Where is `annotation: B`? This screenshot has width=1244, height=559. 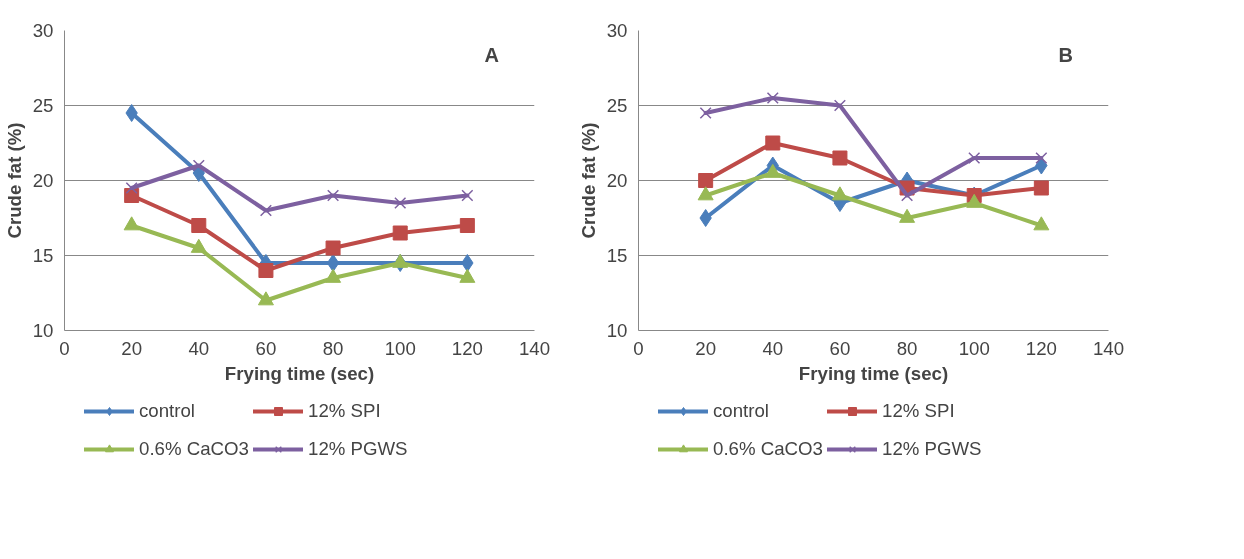 annotation: B is located at coordinates (1065, 54).